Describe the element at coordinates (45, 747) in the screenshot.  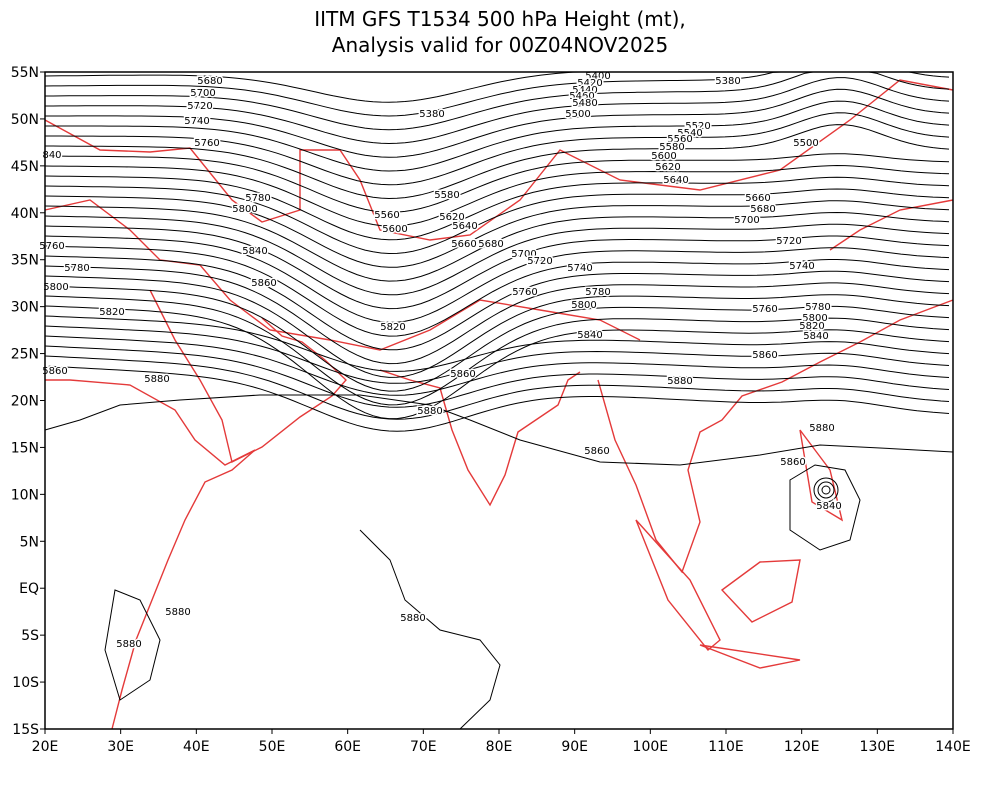
I see `longitude-label: 20E` at that location.